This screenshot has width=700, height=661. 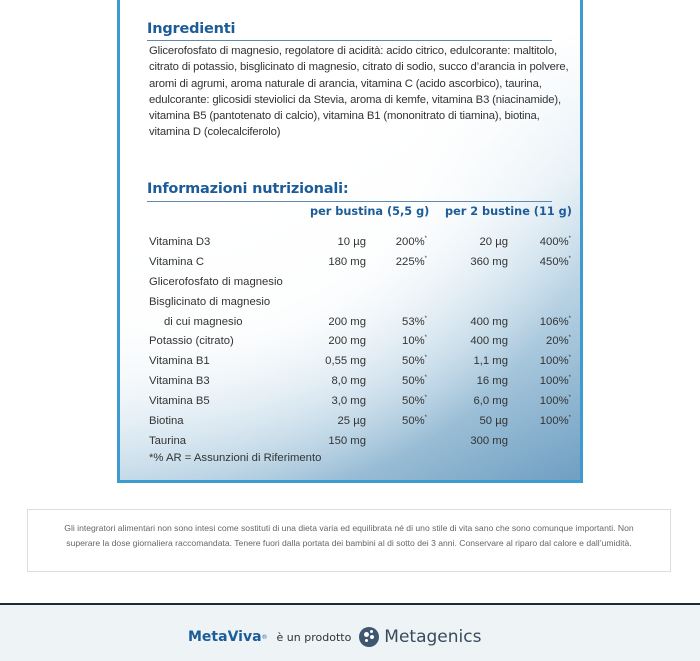 I want to click on registered-mark: ®, so click(x=264, y=637).